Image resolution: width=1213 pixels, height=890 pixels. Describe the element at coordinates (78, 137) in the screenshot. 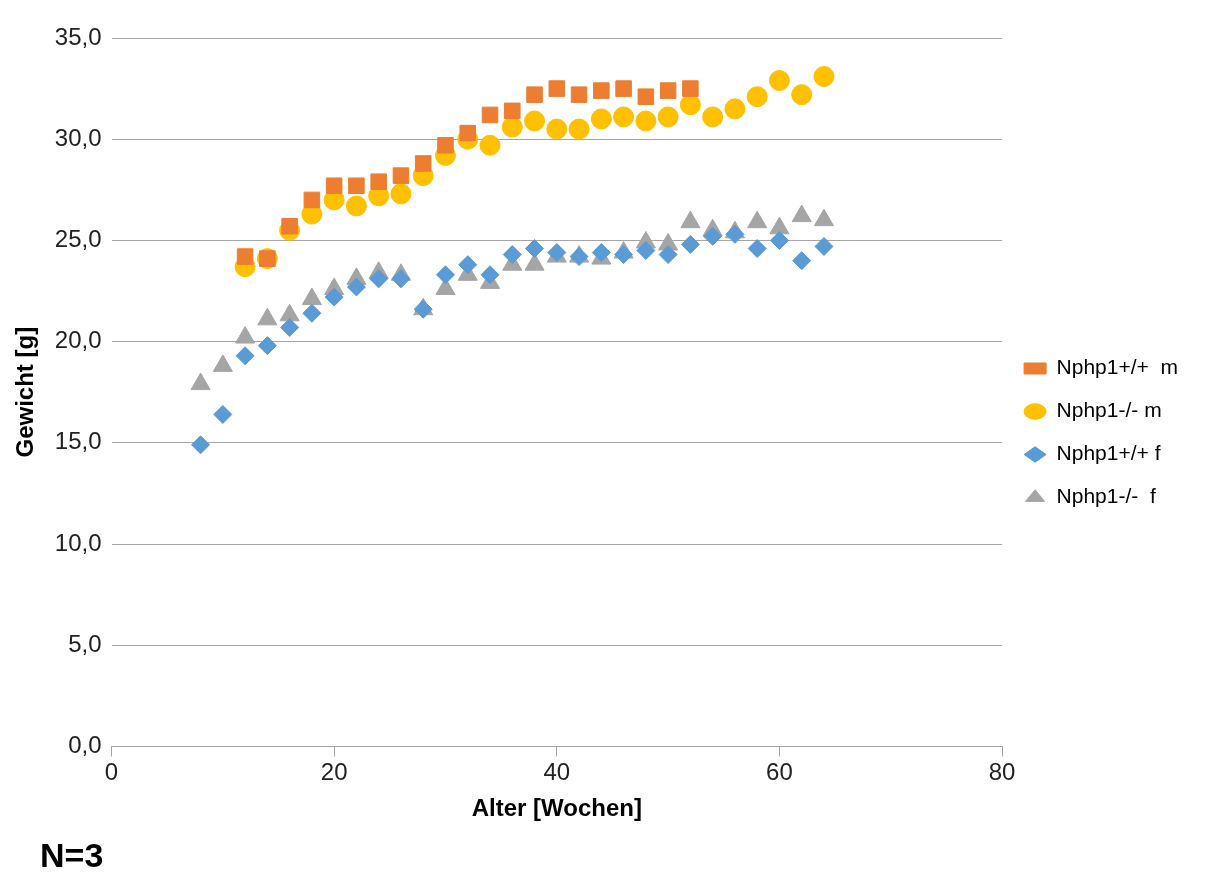

I see `y-tick-label: 30,0` at that location.